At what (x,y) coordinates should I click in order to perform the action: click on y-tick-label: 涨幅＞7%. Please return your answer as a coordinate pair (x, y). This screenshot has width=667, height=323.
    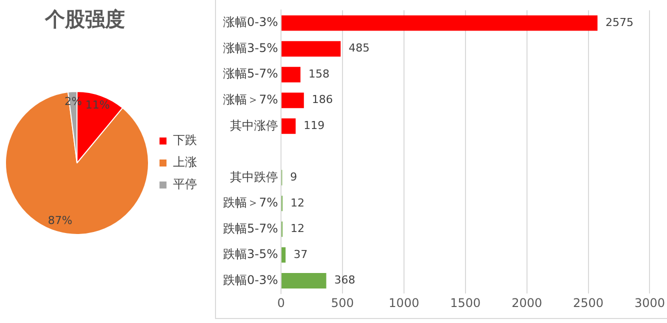
    Looking at the image, I should click on (250, 99).